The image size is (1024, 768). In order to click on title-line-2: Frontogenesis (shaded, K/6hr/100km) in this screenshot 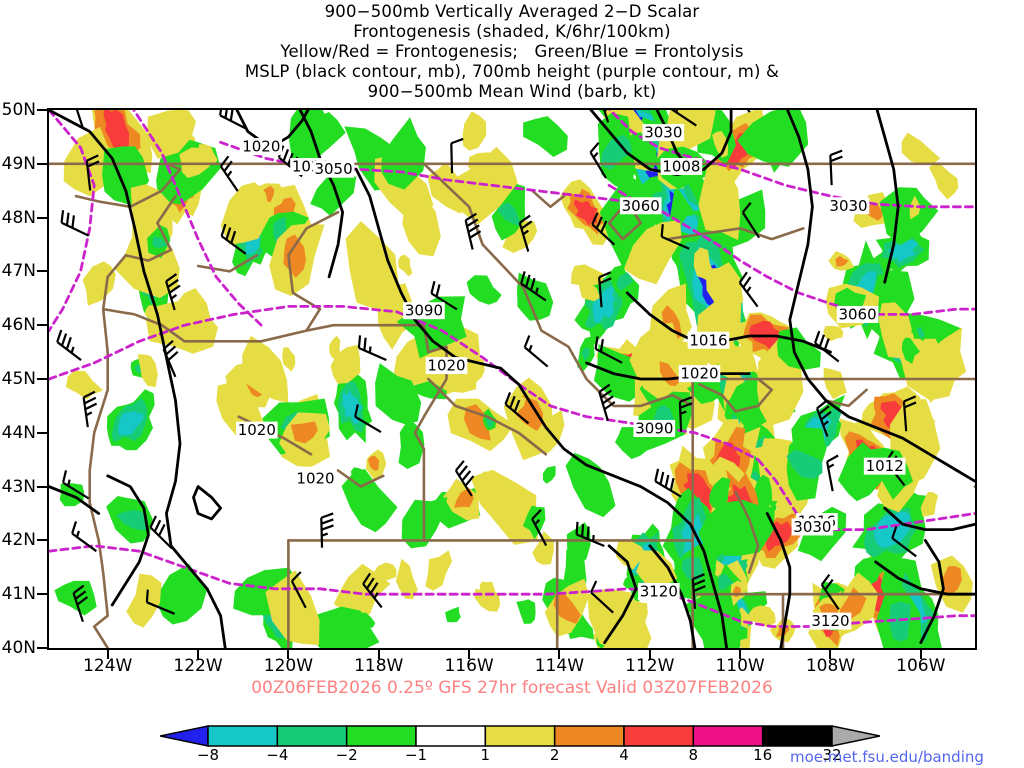, I will do `click(512, 31)`.